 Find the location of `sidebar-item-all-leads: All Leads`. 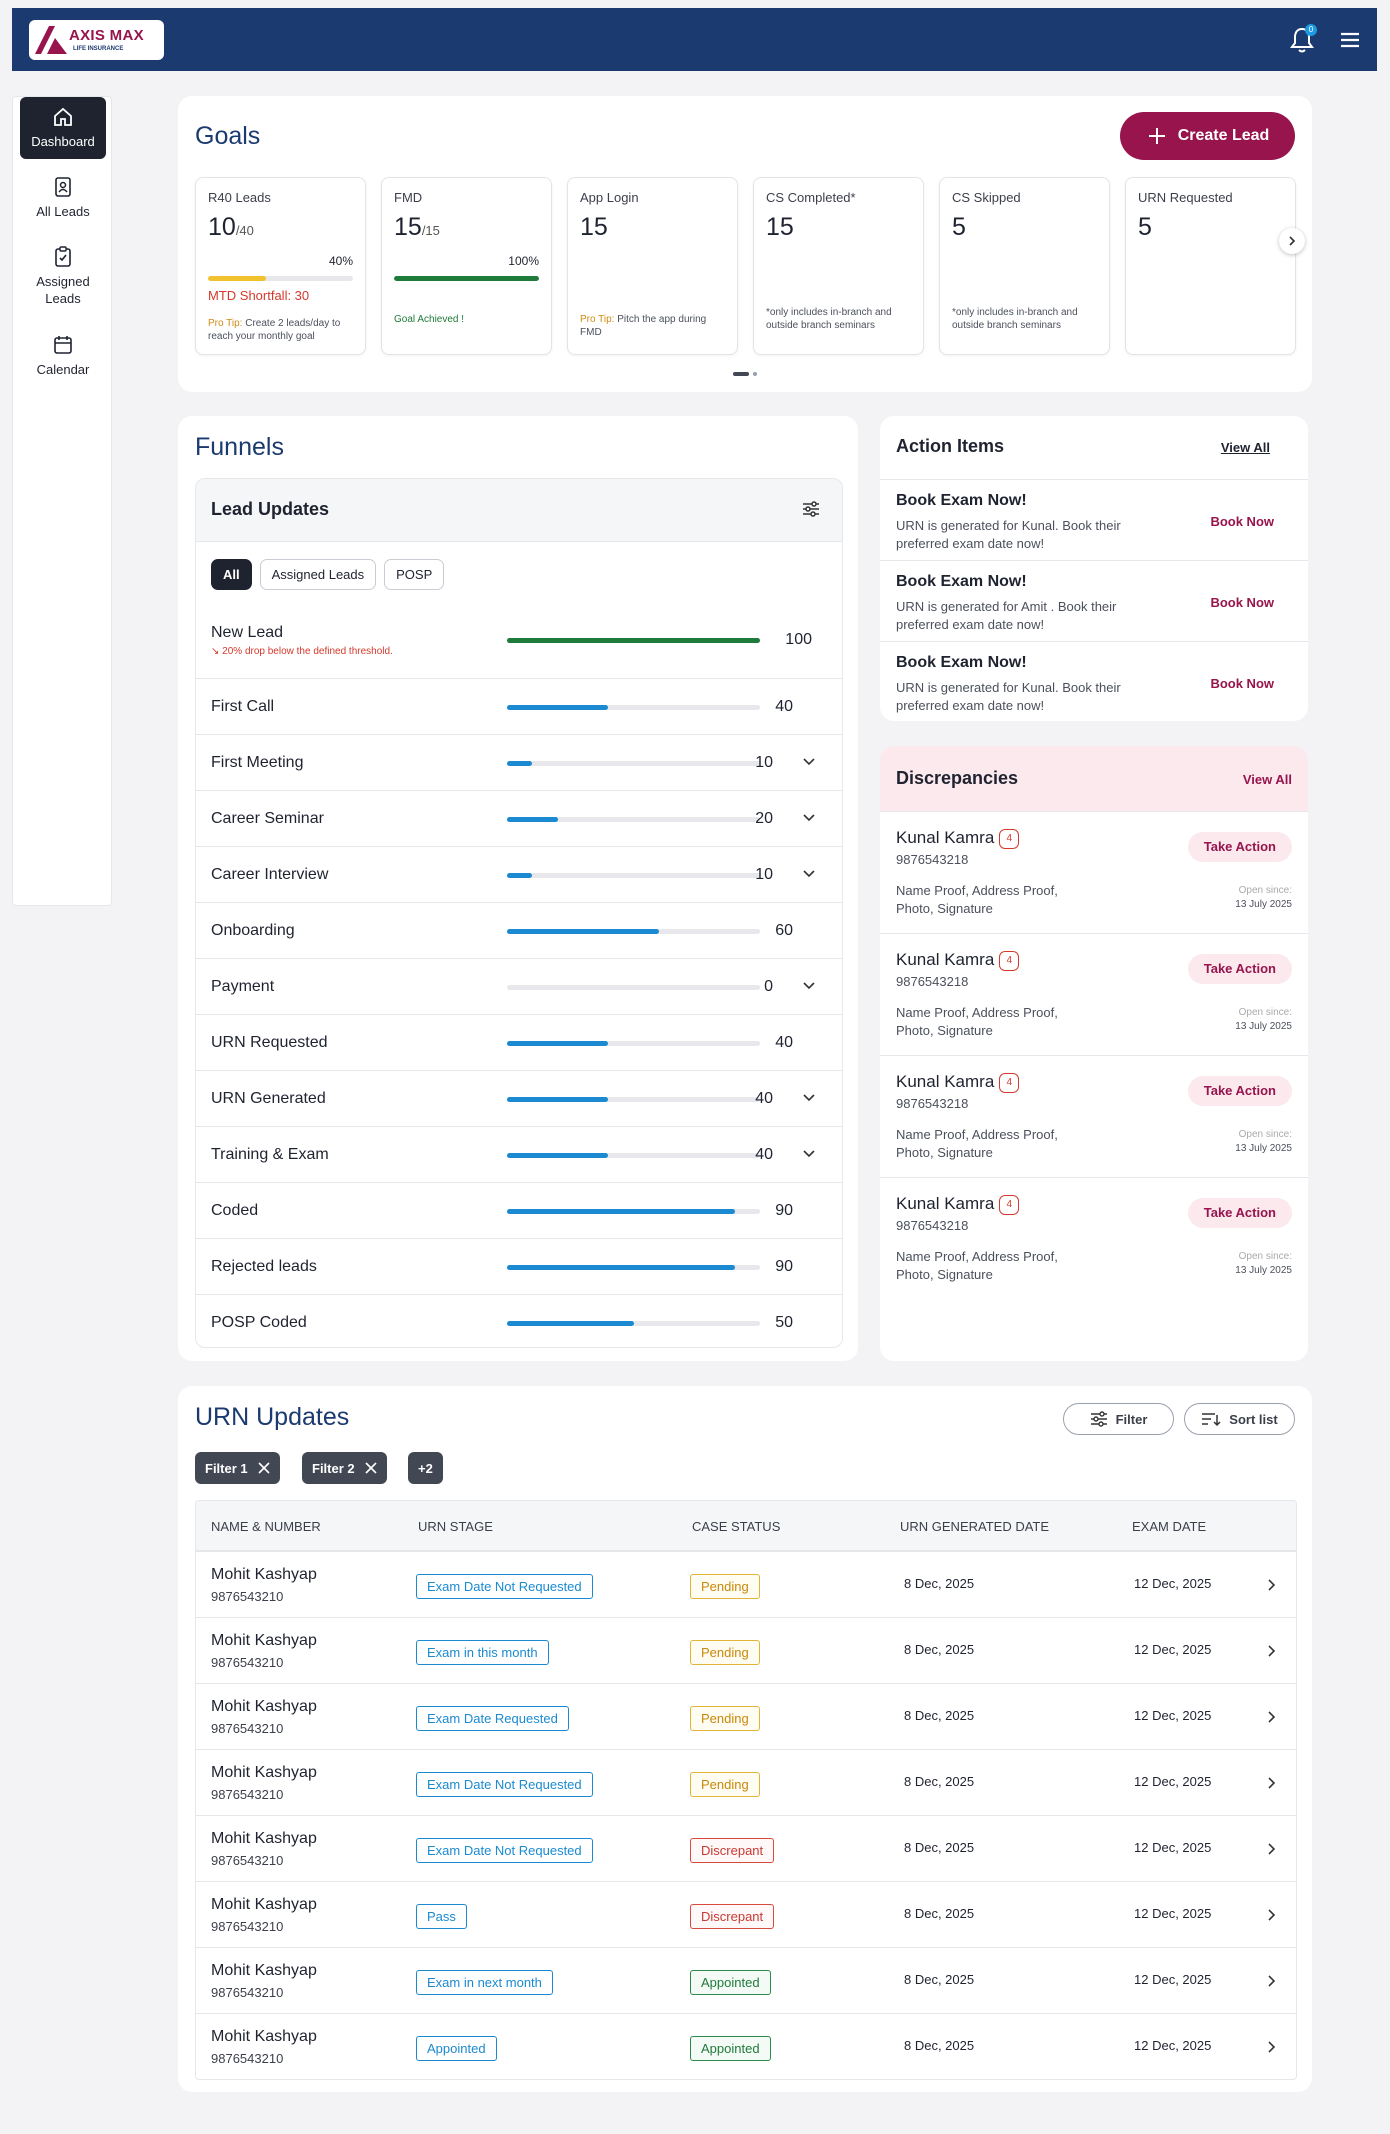

sidebar-item-all-leads: All Leads is located at coordinates (63, 198).